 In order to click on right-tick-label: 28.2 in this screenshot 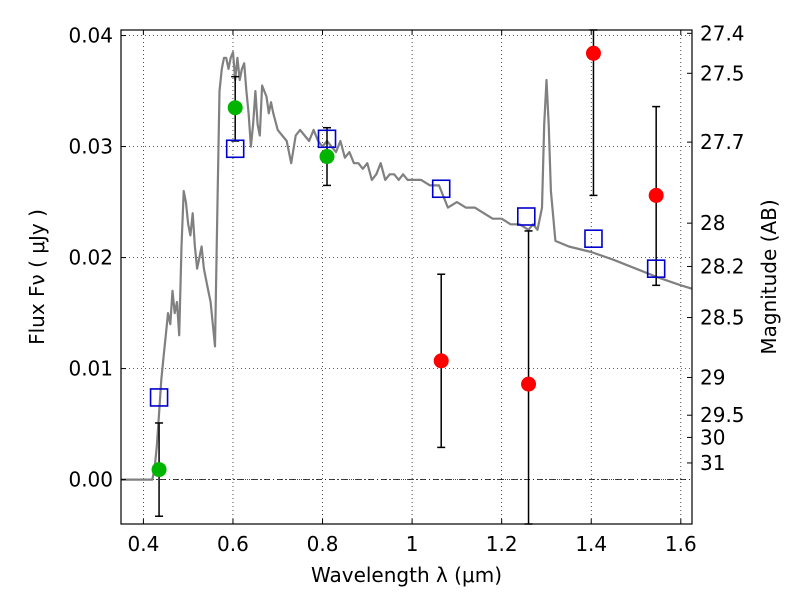, I will do `click(722, 266)`.